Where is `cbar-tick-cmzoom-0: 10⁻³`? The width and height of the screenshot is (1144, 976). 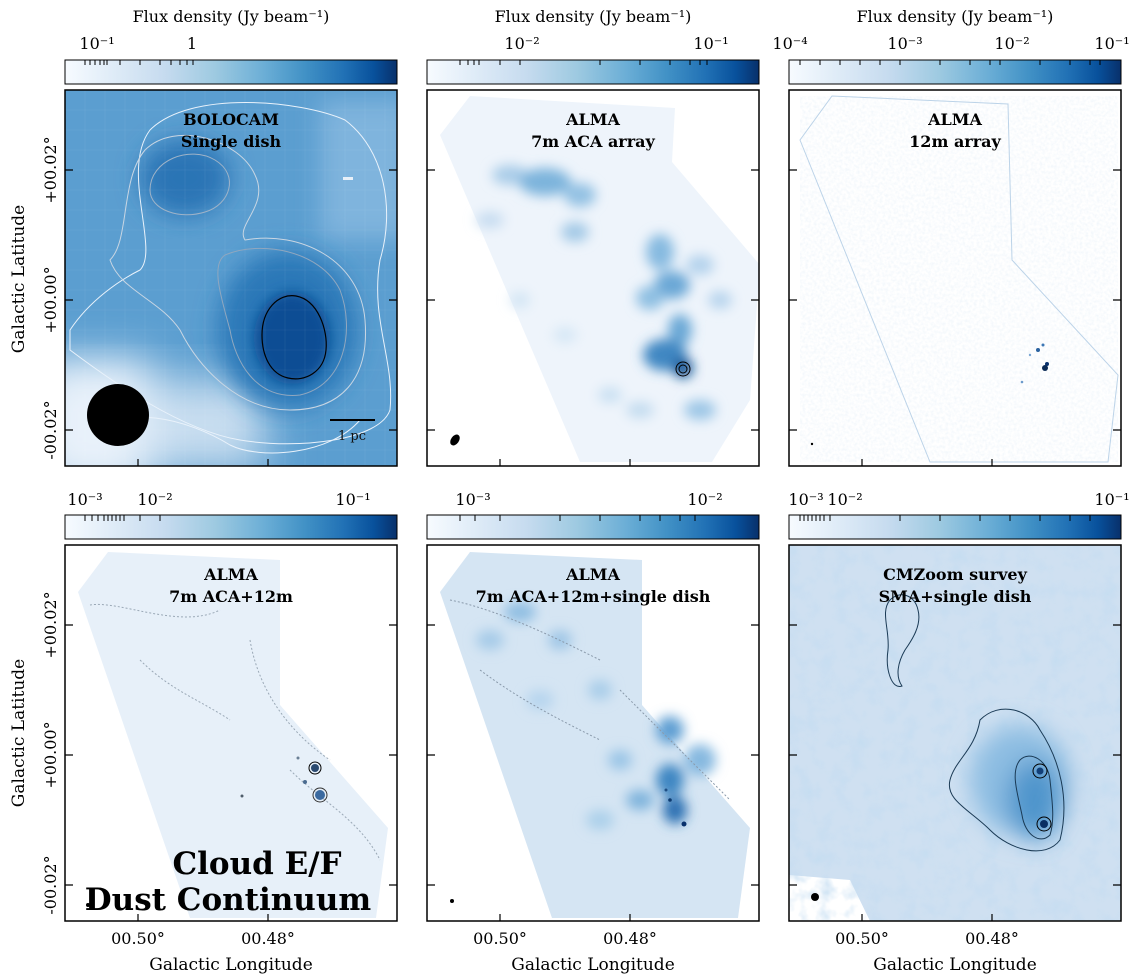
cbar-tick-cmzoom-0: 10⁻³ is located at coordinates (805, 499).